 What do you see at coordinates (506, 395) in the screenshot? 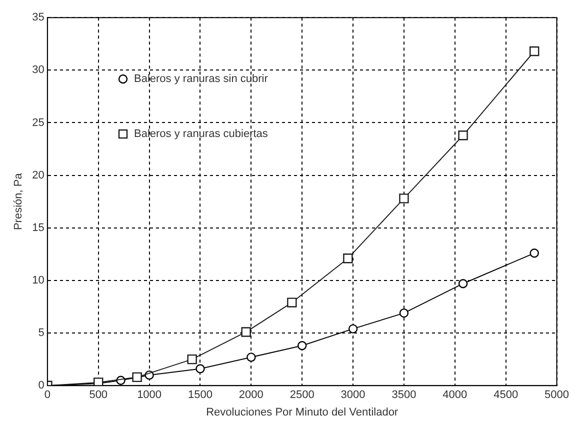
I see `x-tick-label: 4500` at bounding box center [506, 395].